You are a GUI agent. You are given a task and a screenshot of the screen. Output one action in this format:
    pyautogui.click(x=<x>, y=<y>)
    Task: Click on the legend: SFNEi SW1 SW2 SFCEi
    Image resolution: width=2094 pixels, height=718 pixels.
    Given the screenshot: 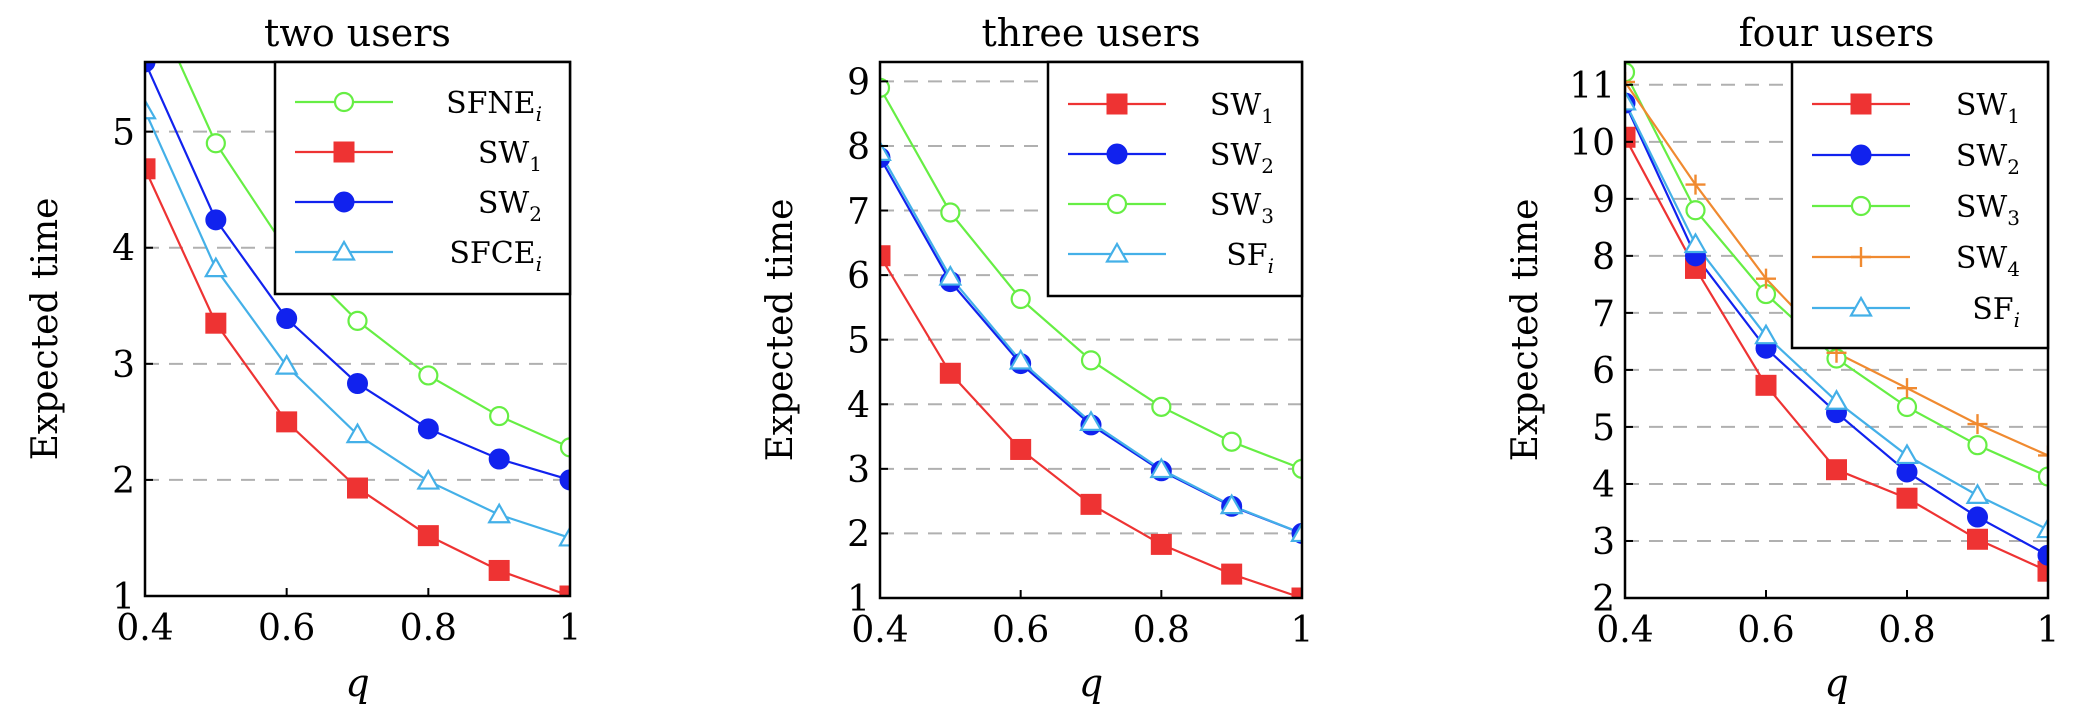 What is the action you would take?
    pyautogui.click(x=422, y=178)
    